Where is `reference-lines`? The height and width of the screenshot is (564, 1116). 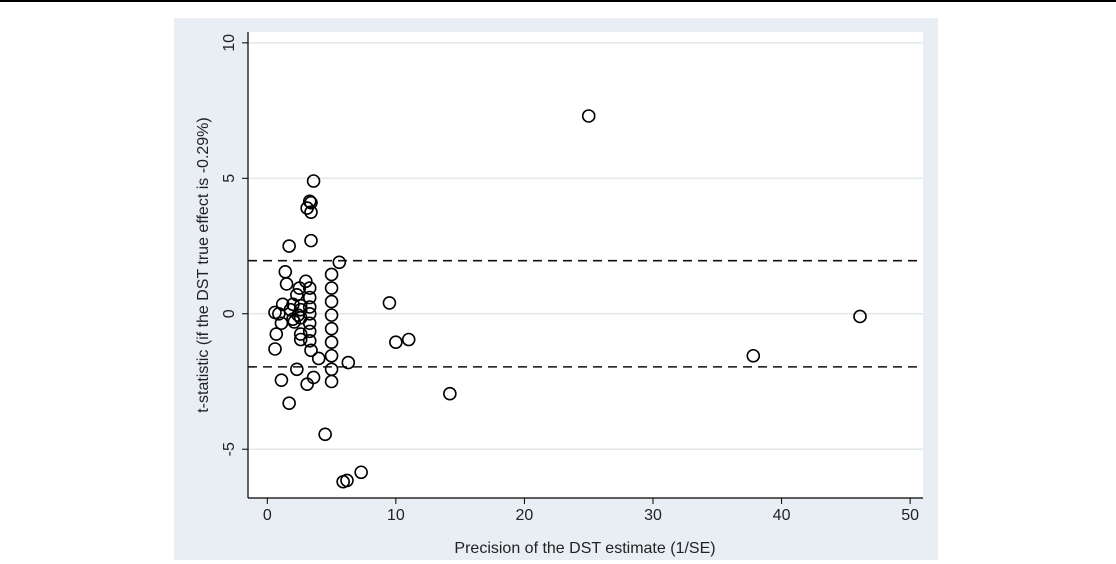 reference-lines is located at coordinates (585, 313).